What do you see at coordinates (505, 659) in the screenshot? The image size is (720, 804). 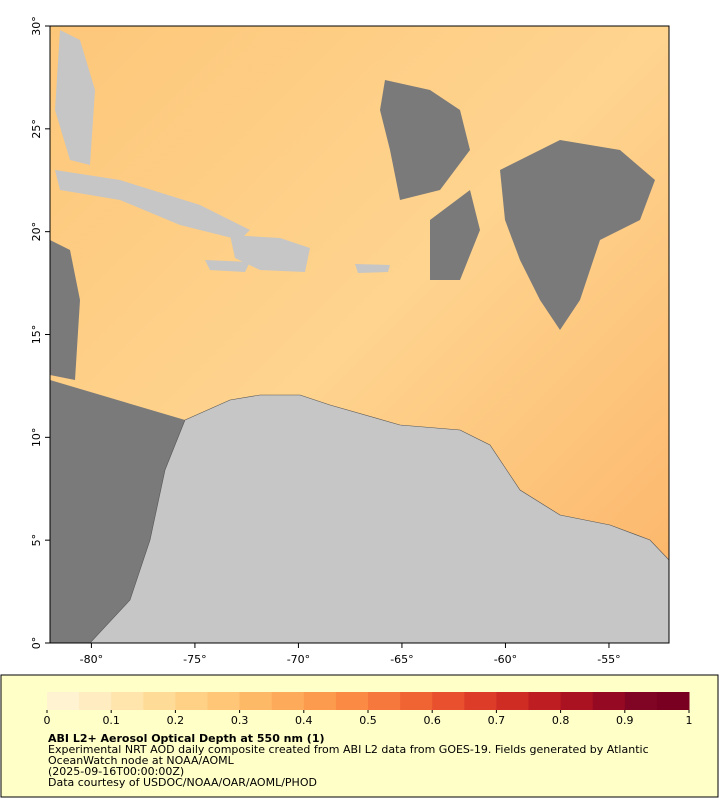 I see `x-tick-label: -60°` at bounding box center [505, 659].